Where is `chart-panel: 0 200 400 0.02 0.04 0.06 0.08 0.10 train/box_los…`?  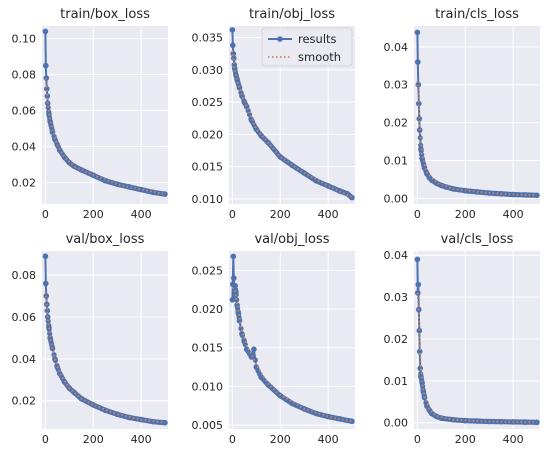 chart-panel: 0 200 400 0.02 0.04 0.06 0.08 0.10 train/box_los… is located at coordinates (90, 114).